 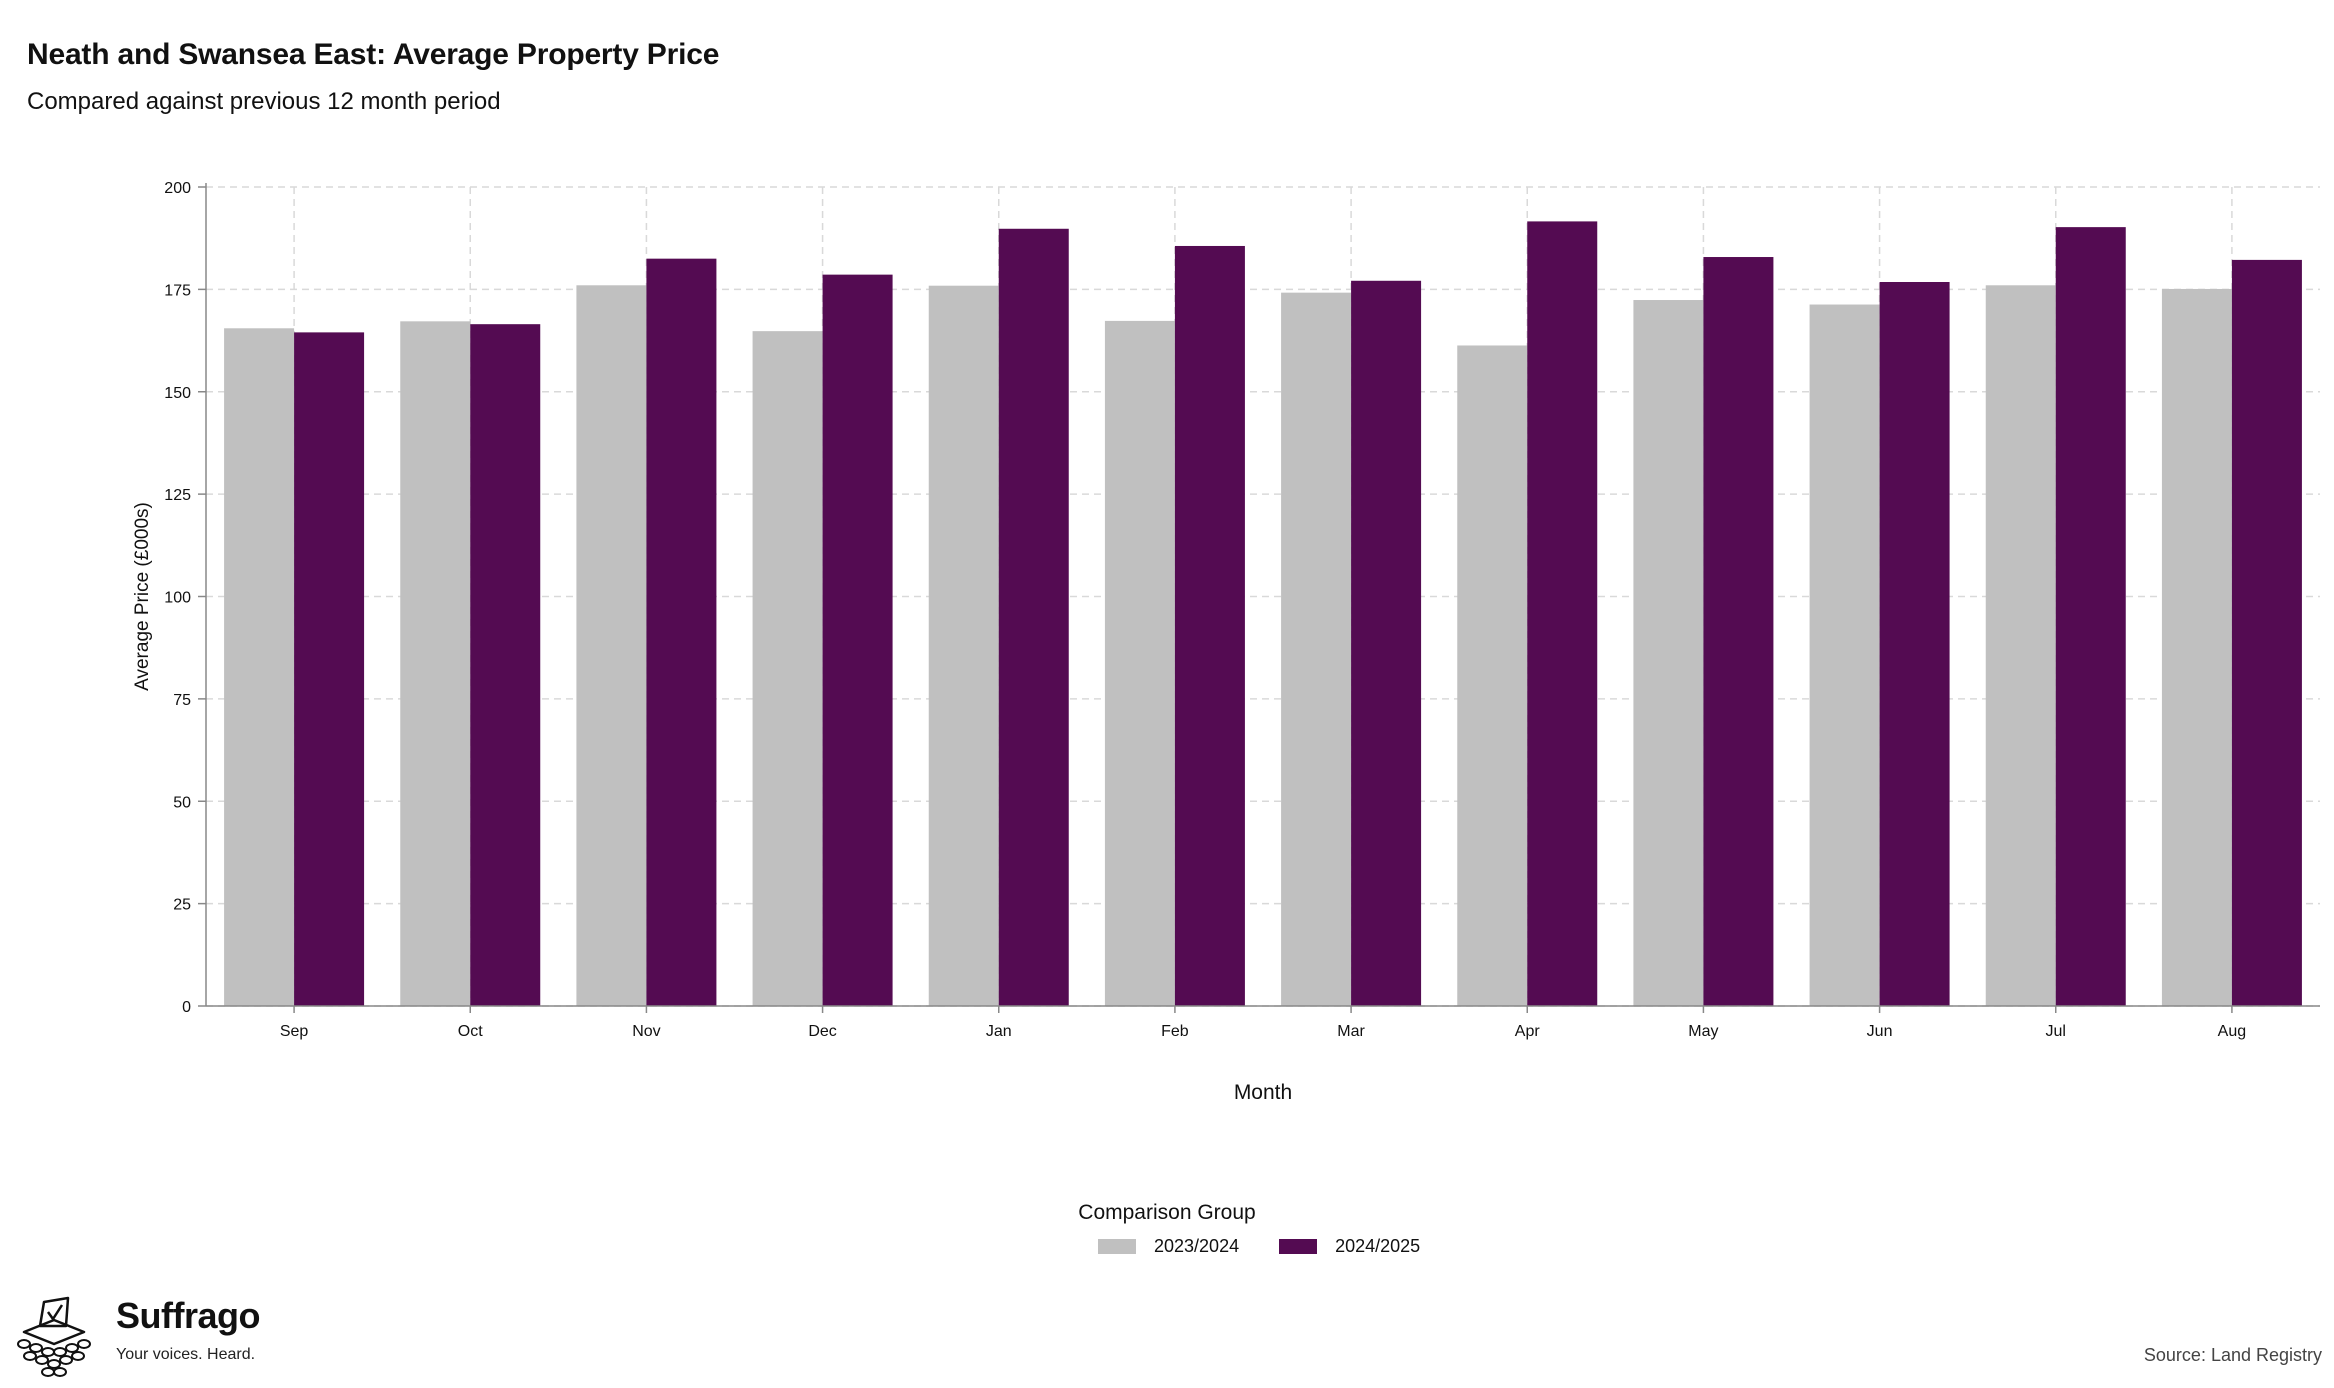 What do you see at coordinates (177, 393) in the screenshot?
I see `y-tick-label: 150` at bounding box center [177, 393].